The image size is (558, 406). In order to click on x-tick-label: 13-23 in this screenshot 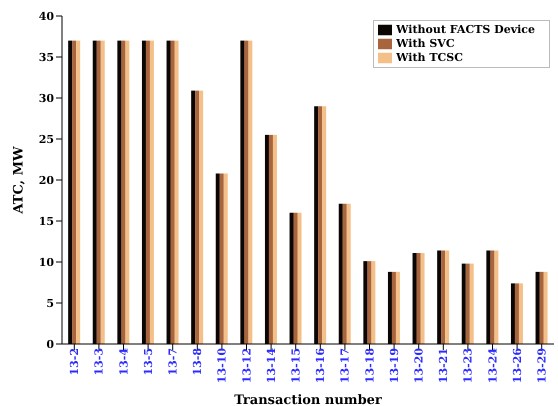, I will do `click(468, 366)`.